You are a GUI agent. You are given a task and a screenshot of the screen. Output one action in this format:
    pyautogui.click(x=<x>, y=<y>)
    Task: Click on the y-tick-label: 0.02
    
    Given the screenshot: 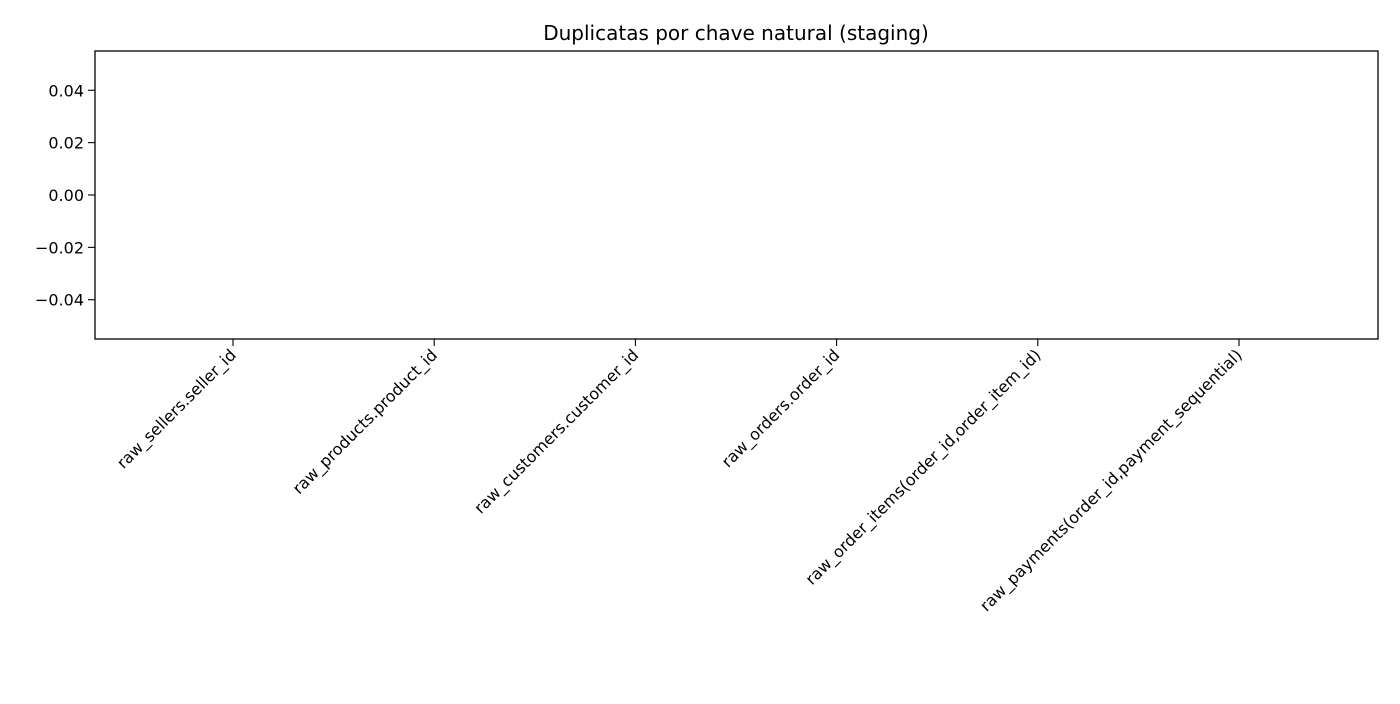 What is the action you would take?
    pyautogui.click(x=66, y=143)
    